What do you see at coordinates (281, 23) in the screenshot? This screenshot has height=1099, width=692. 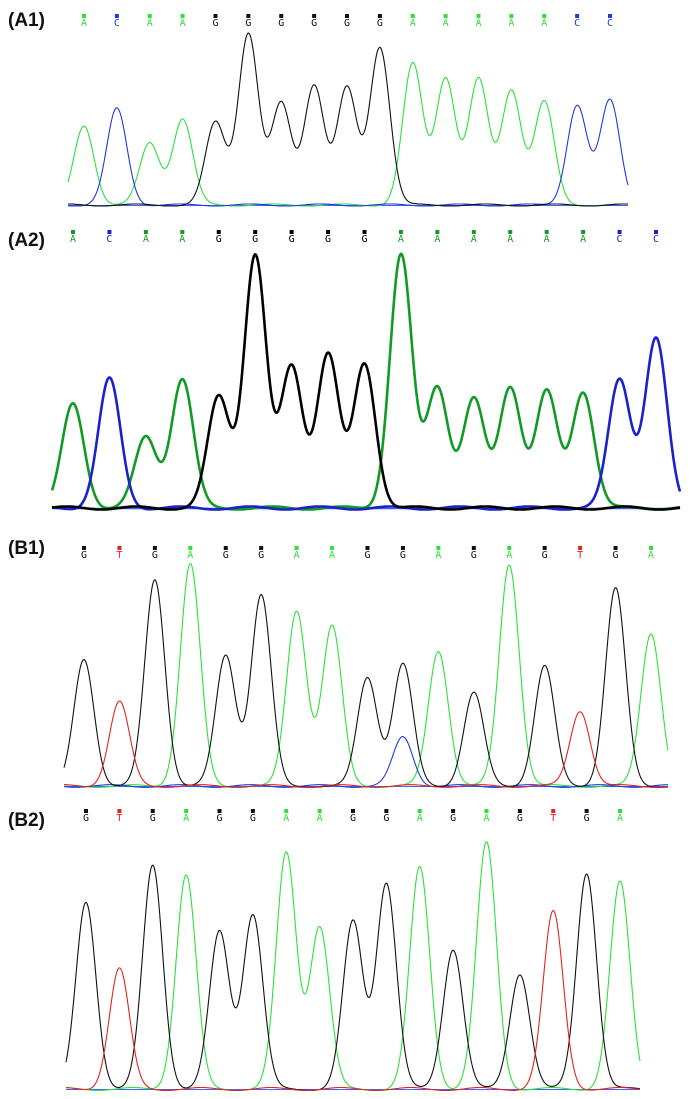 I see `base-call-a1-6: G` at bounding box center [281, 23].